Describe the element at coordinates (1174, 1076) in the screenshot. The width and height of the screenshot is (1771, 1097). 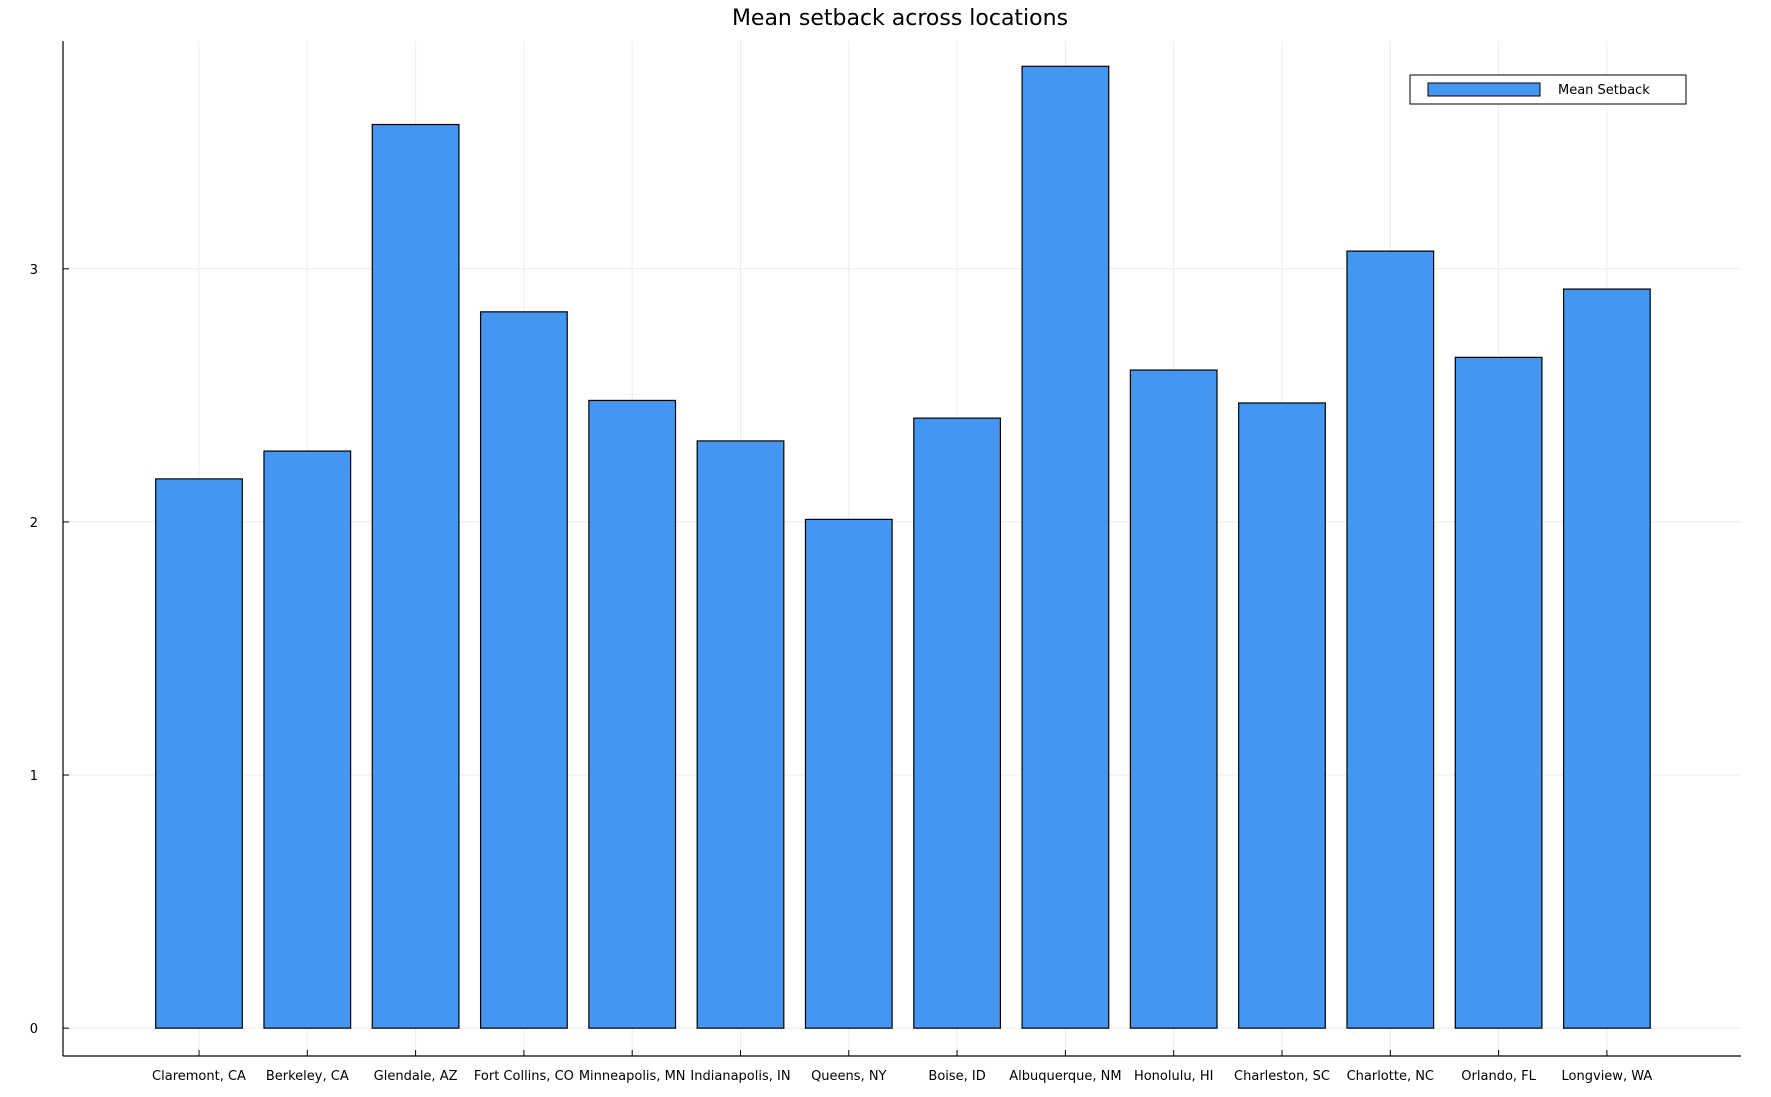
I see `x-tick-label: Honolulu, HI` at that location.